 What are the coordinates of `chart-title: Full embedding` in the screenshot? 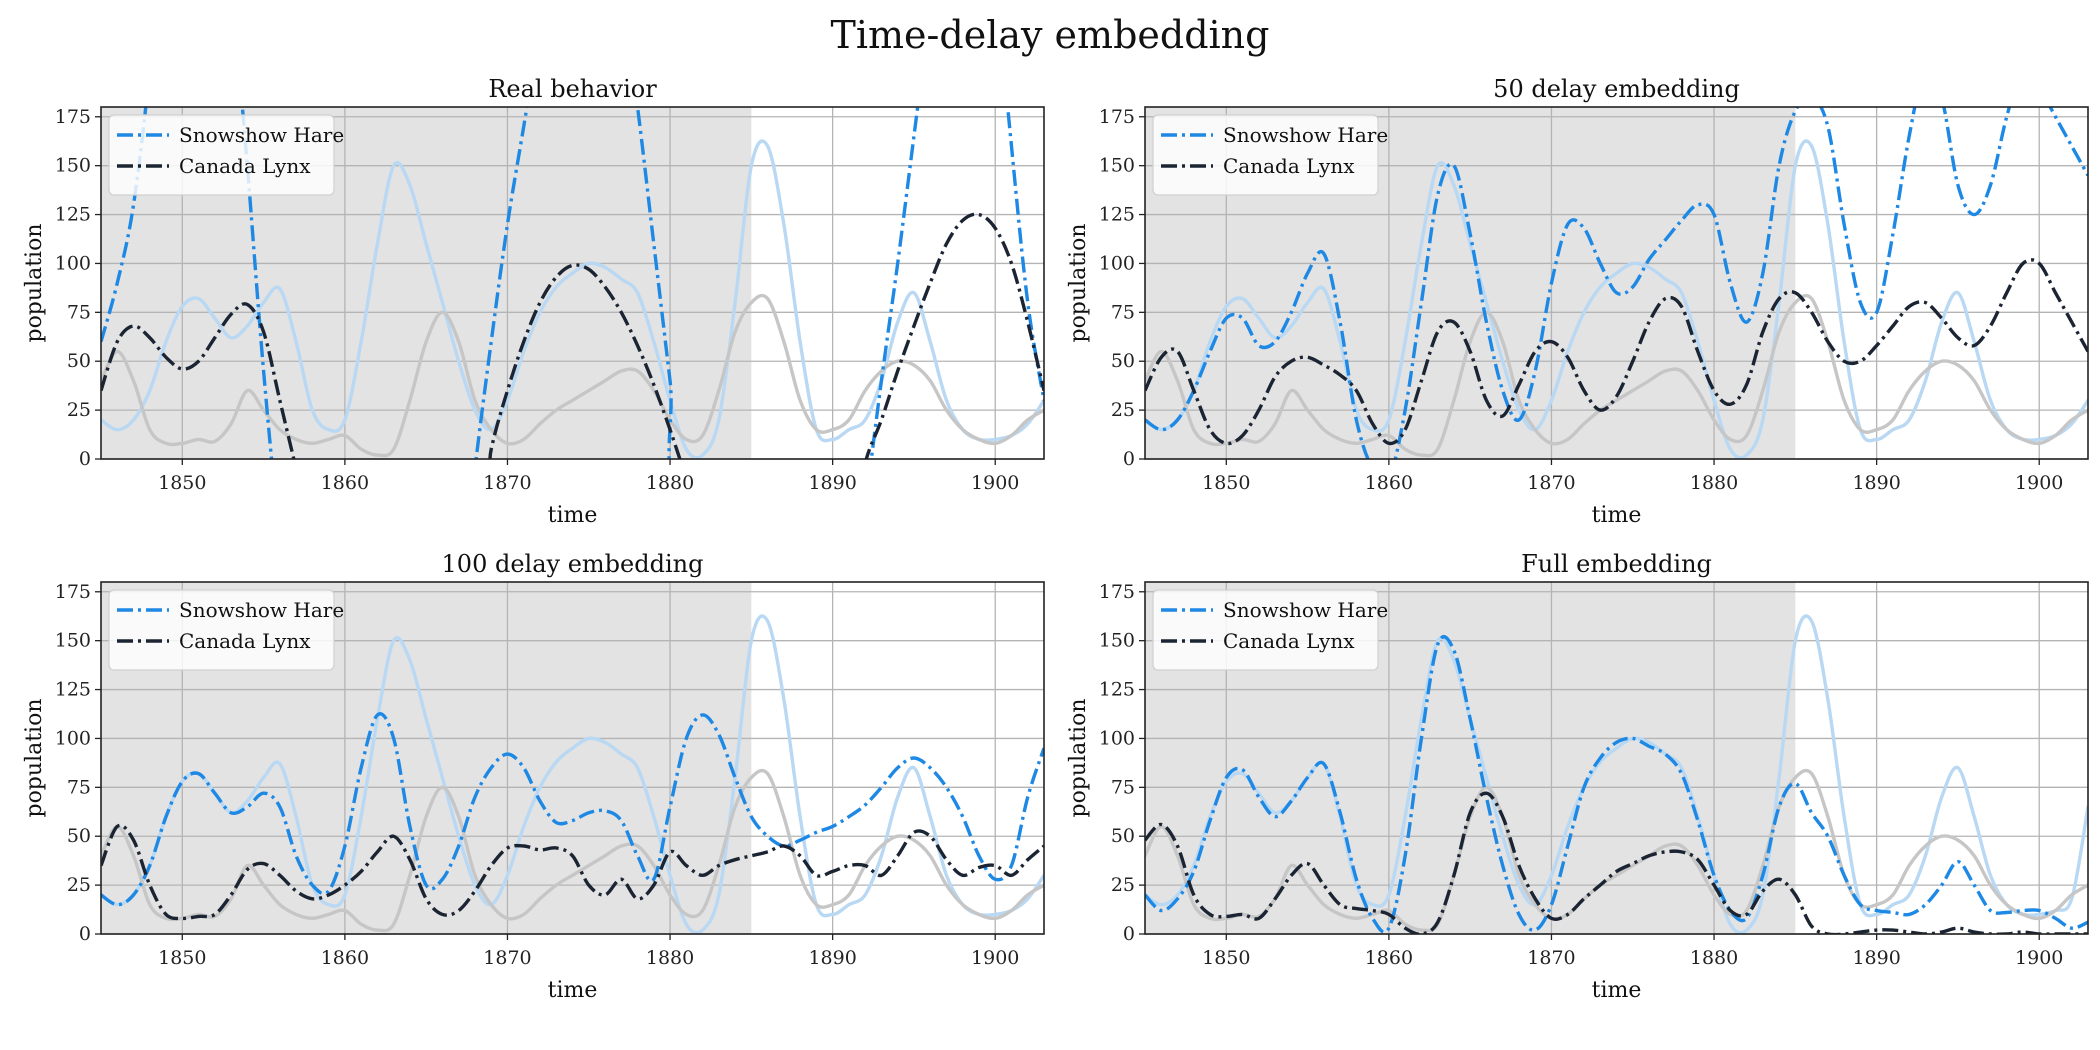 It's located at (1616, 564).